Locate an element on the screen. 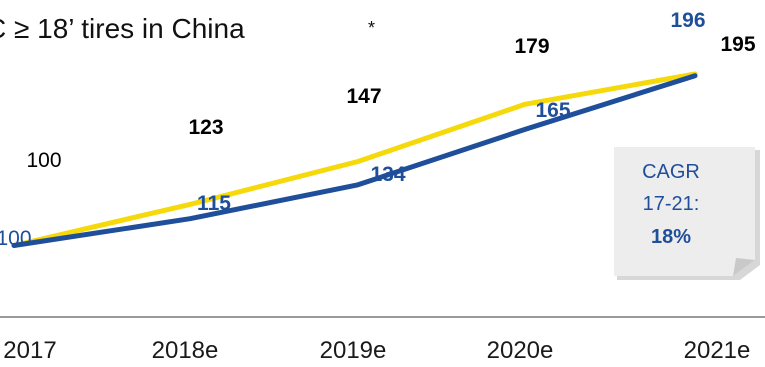 The image size is (765, 367). cagr-note: CAGR 17-21: 18% is located at coordinates (687, 213).